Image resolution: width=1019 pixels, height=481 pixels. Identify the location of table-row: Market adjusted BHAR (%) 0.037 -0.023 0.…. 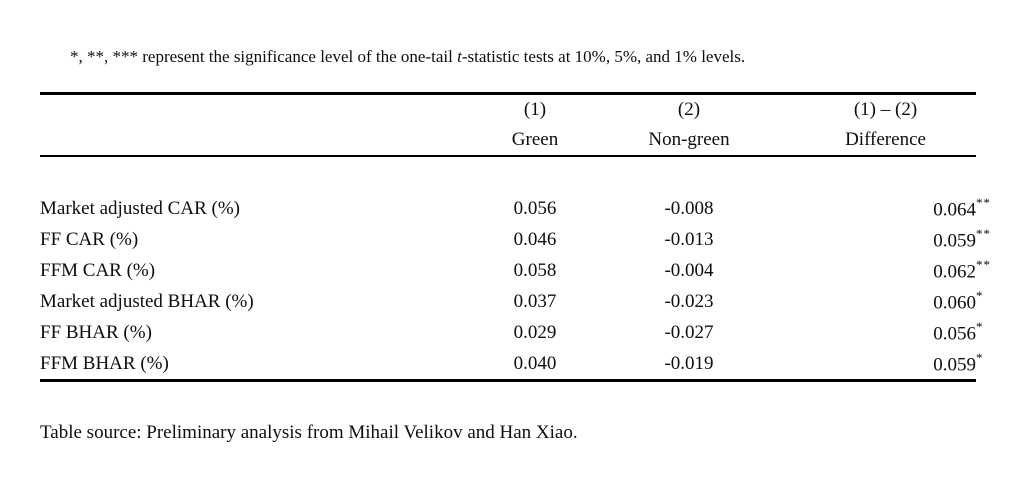
(512, 301).